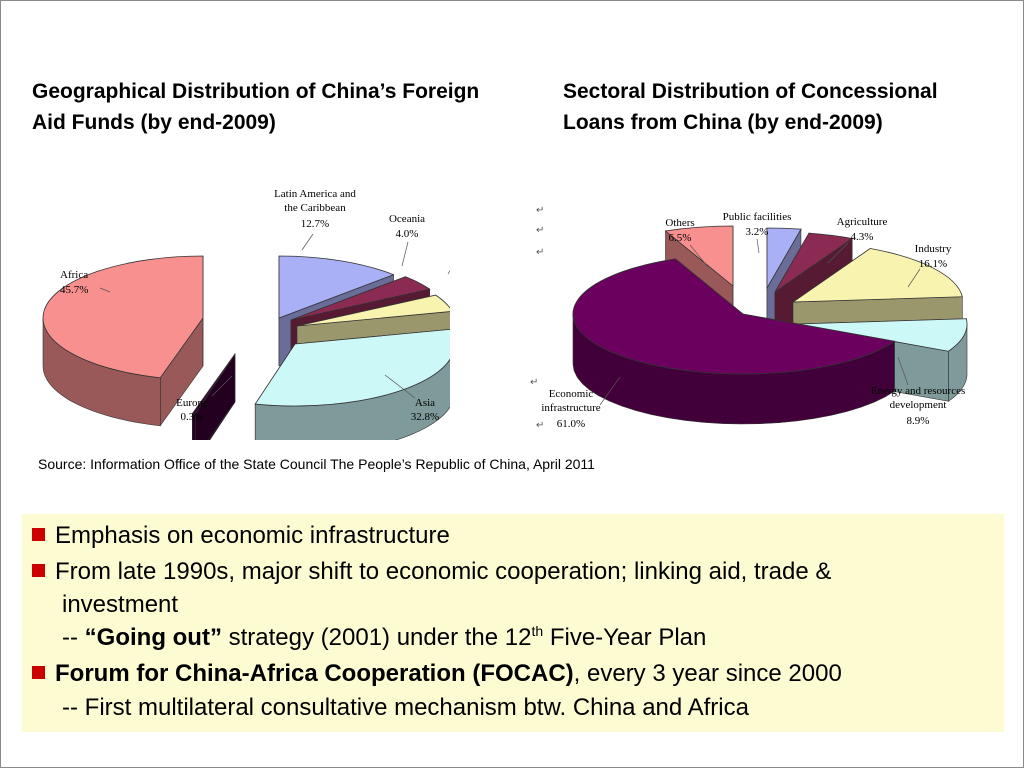  Describe the element at coordinates (680, 238) in the screenshot. I see `slice-value-label: 6.5%` at that location.